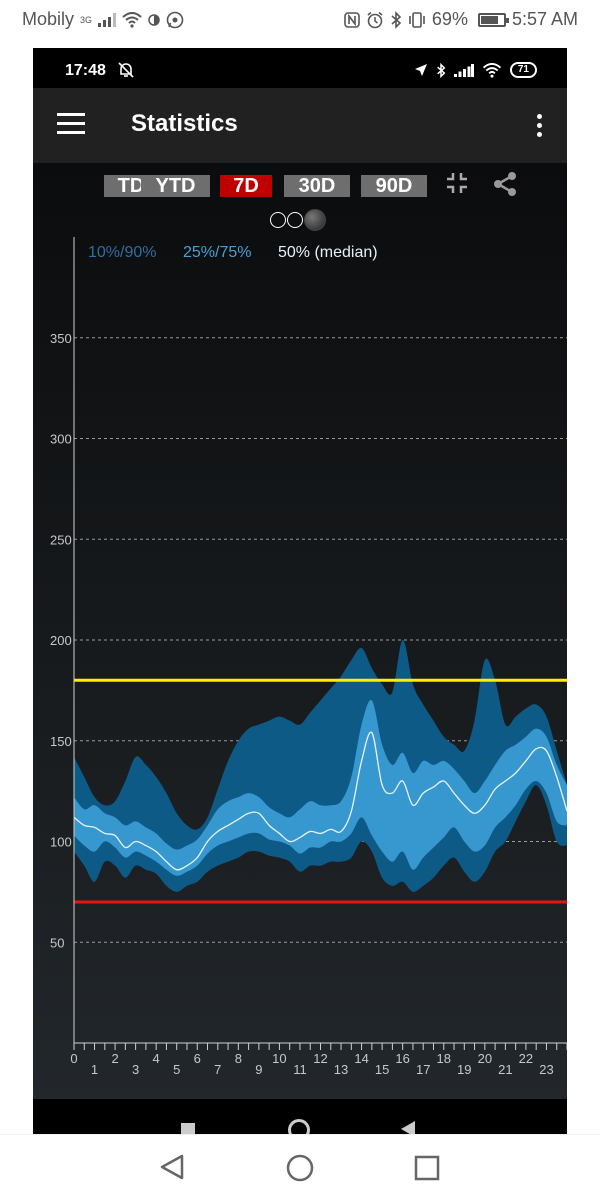 Image resolution: width=600 pixels, height=1200 pixels. What do you see at coordinates (238, 1058) in the screenshot?
I see `x-tick-label: 8` at bounding box center [238, 1058].